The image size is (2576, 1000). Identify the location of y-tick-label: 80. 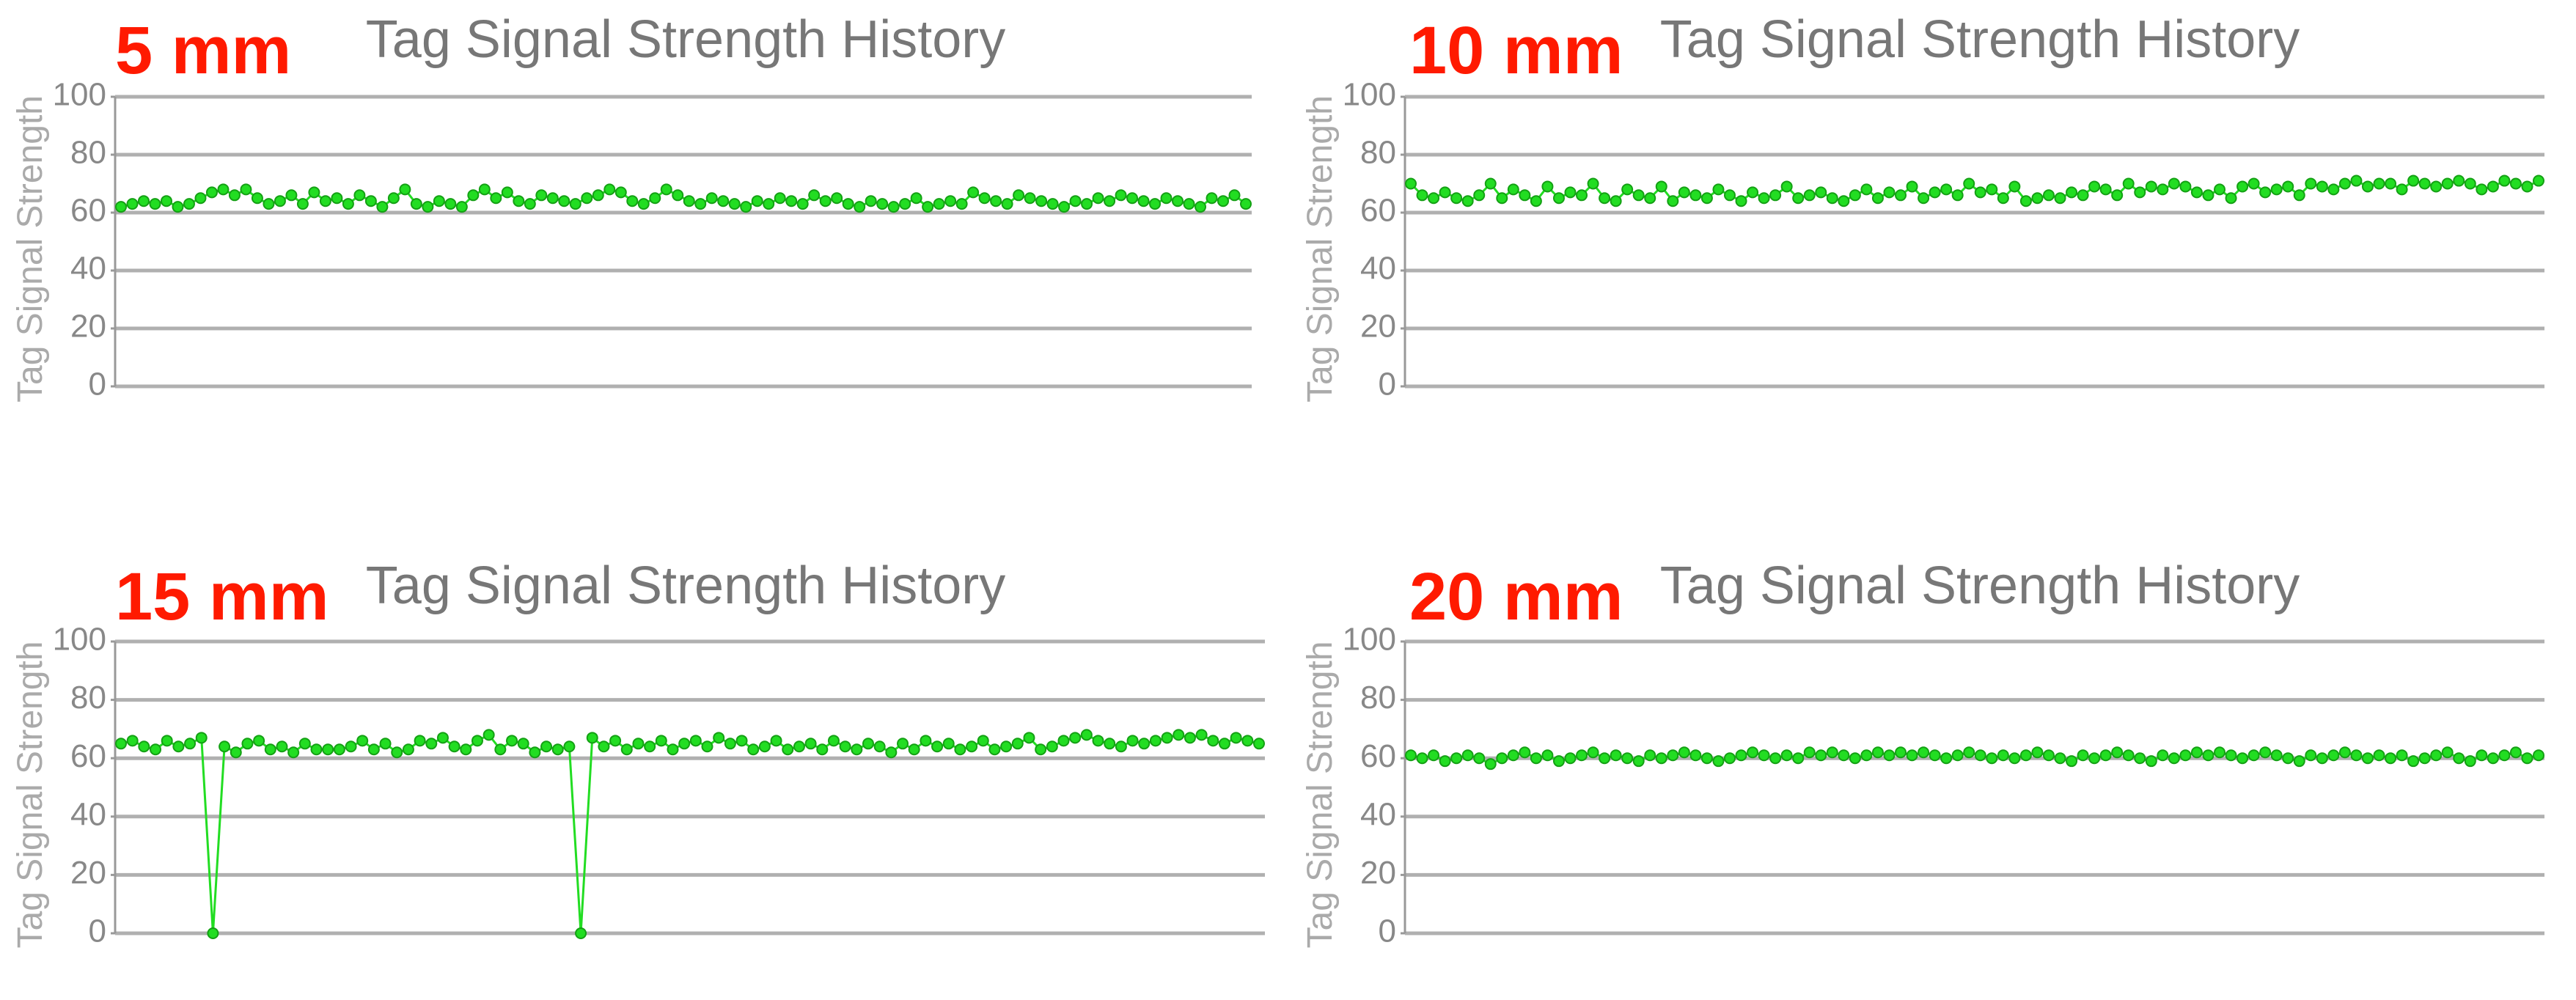
(1378, 698).